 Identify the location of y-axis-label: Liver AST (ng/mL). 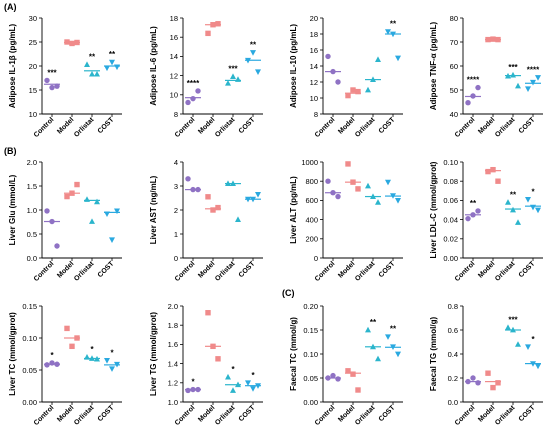
(153, 209).